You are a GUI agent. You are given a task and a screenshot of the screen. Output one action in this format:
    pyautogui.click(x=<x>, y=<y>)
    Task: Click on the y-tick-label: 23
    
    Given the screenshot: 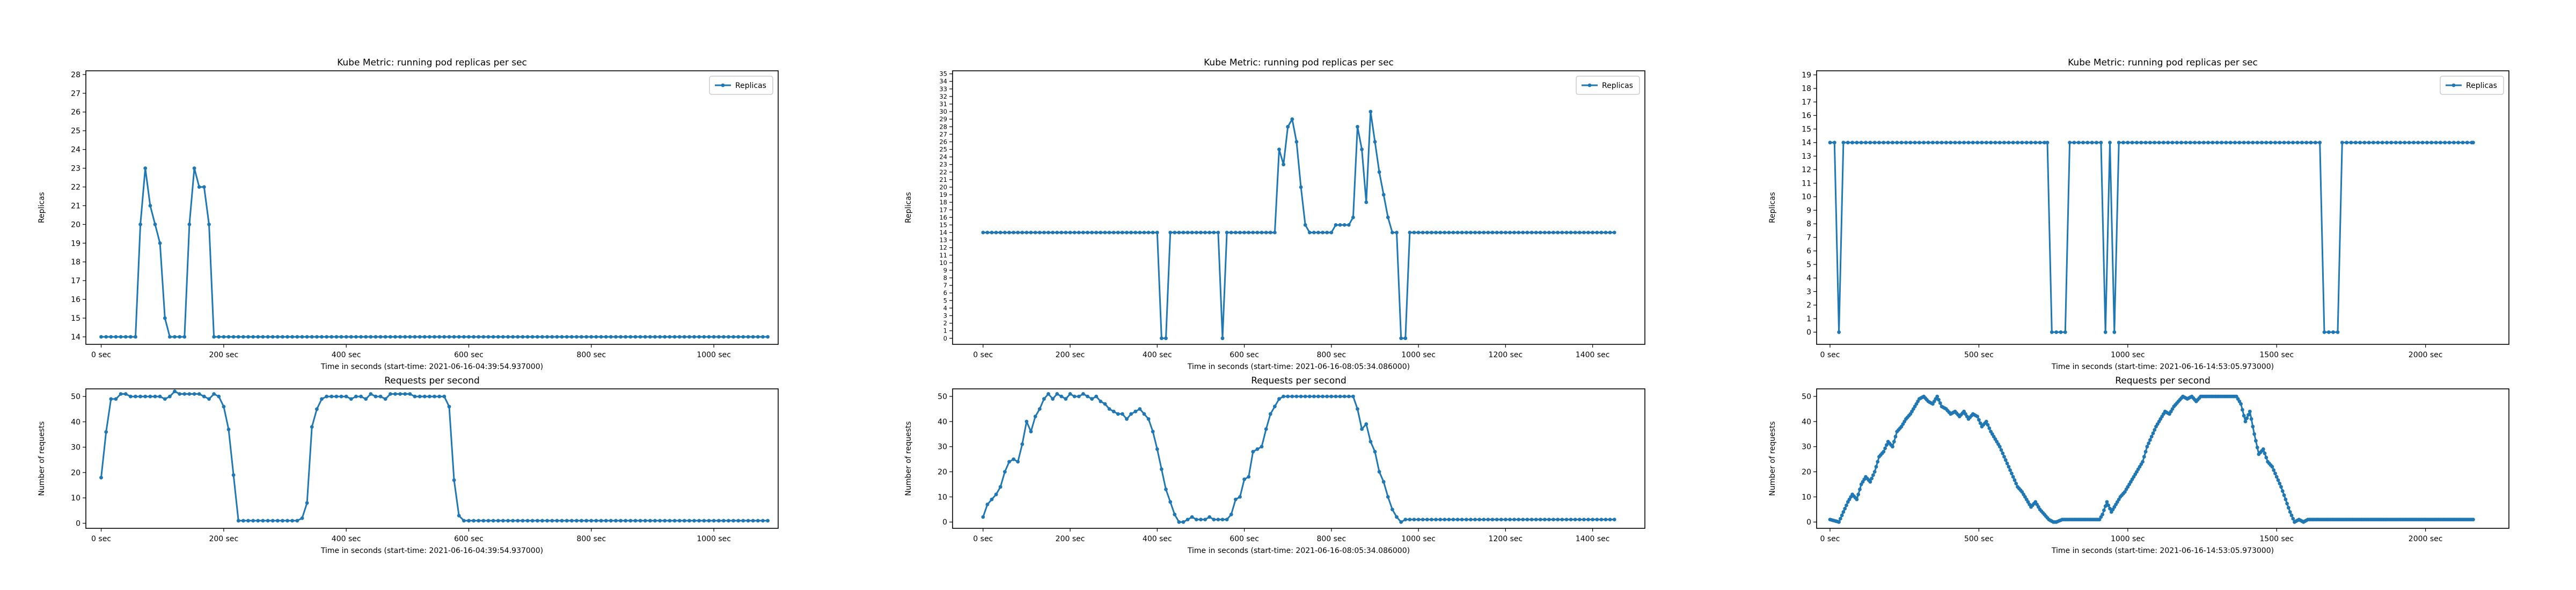 What is the action you would take?
    pyautogui.click(x=75, y=169)
    